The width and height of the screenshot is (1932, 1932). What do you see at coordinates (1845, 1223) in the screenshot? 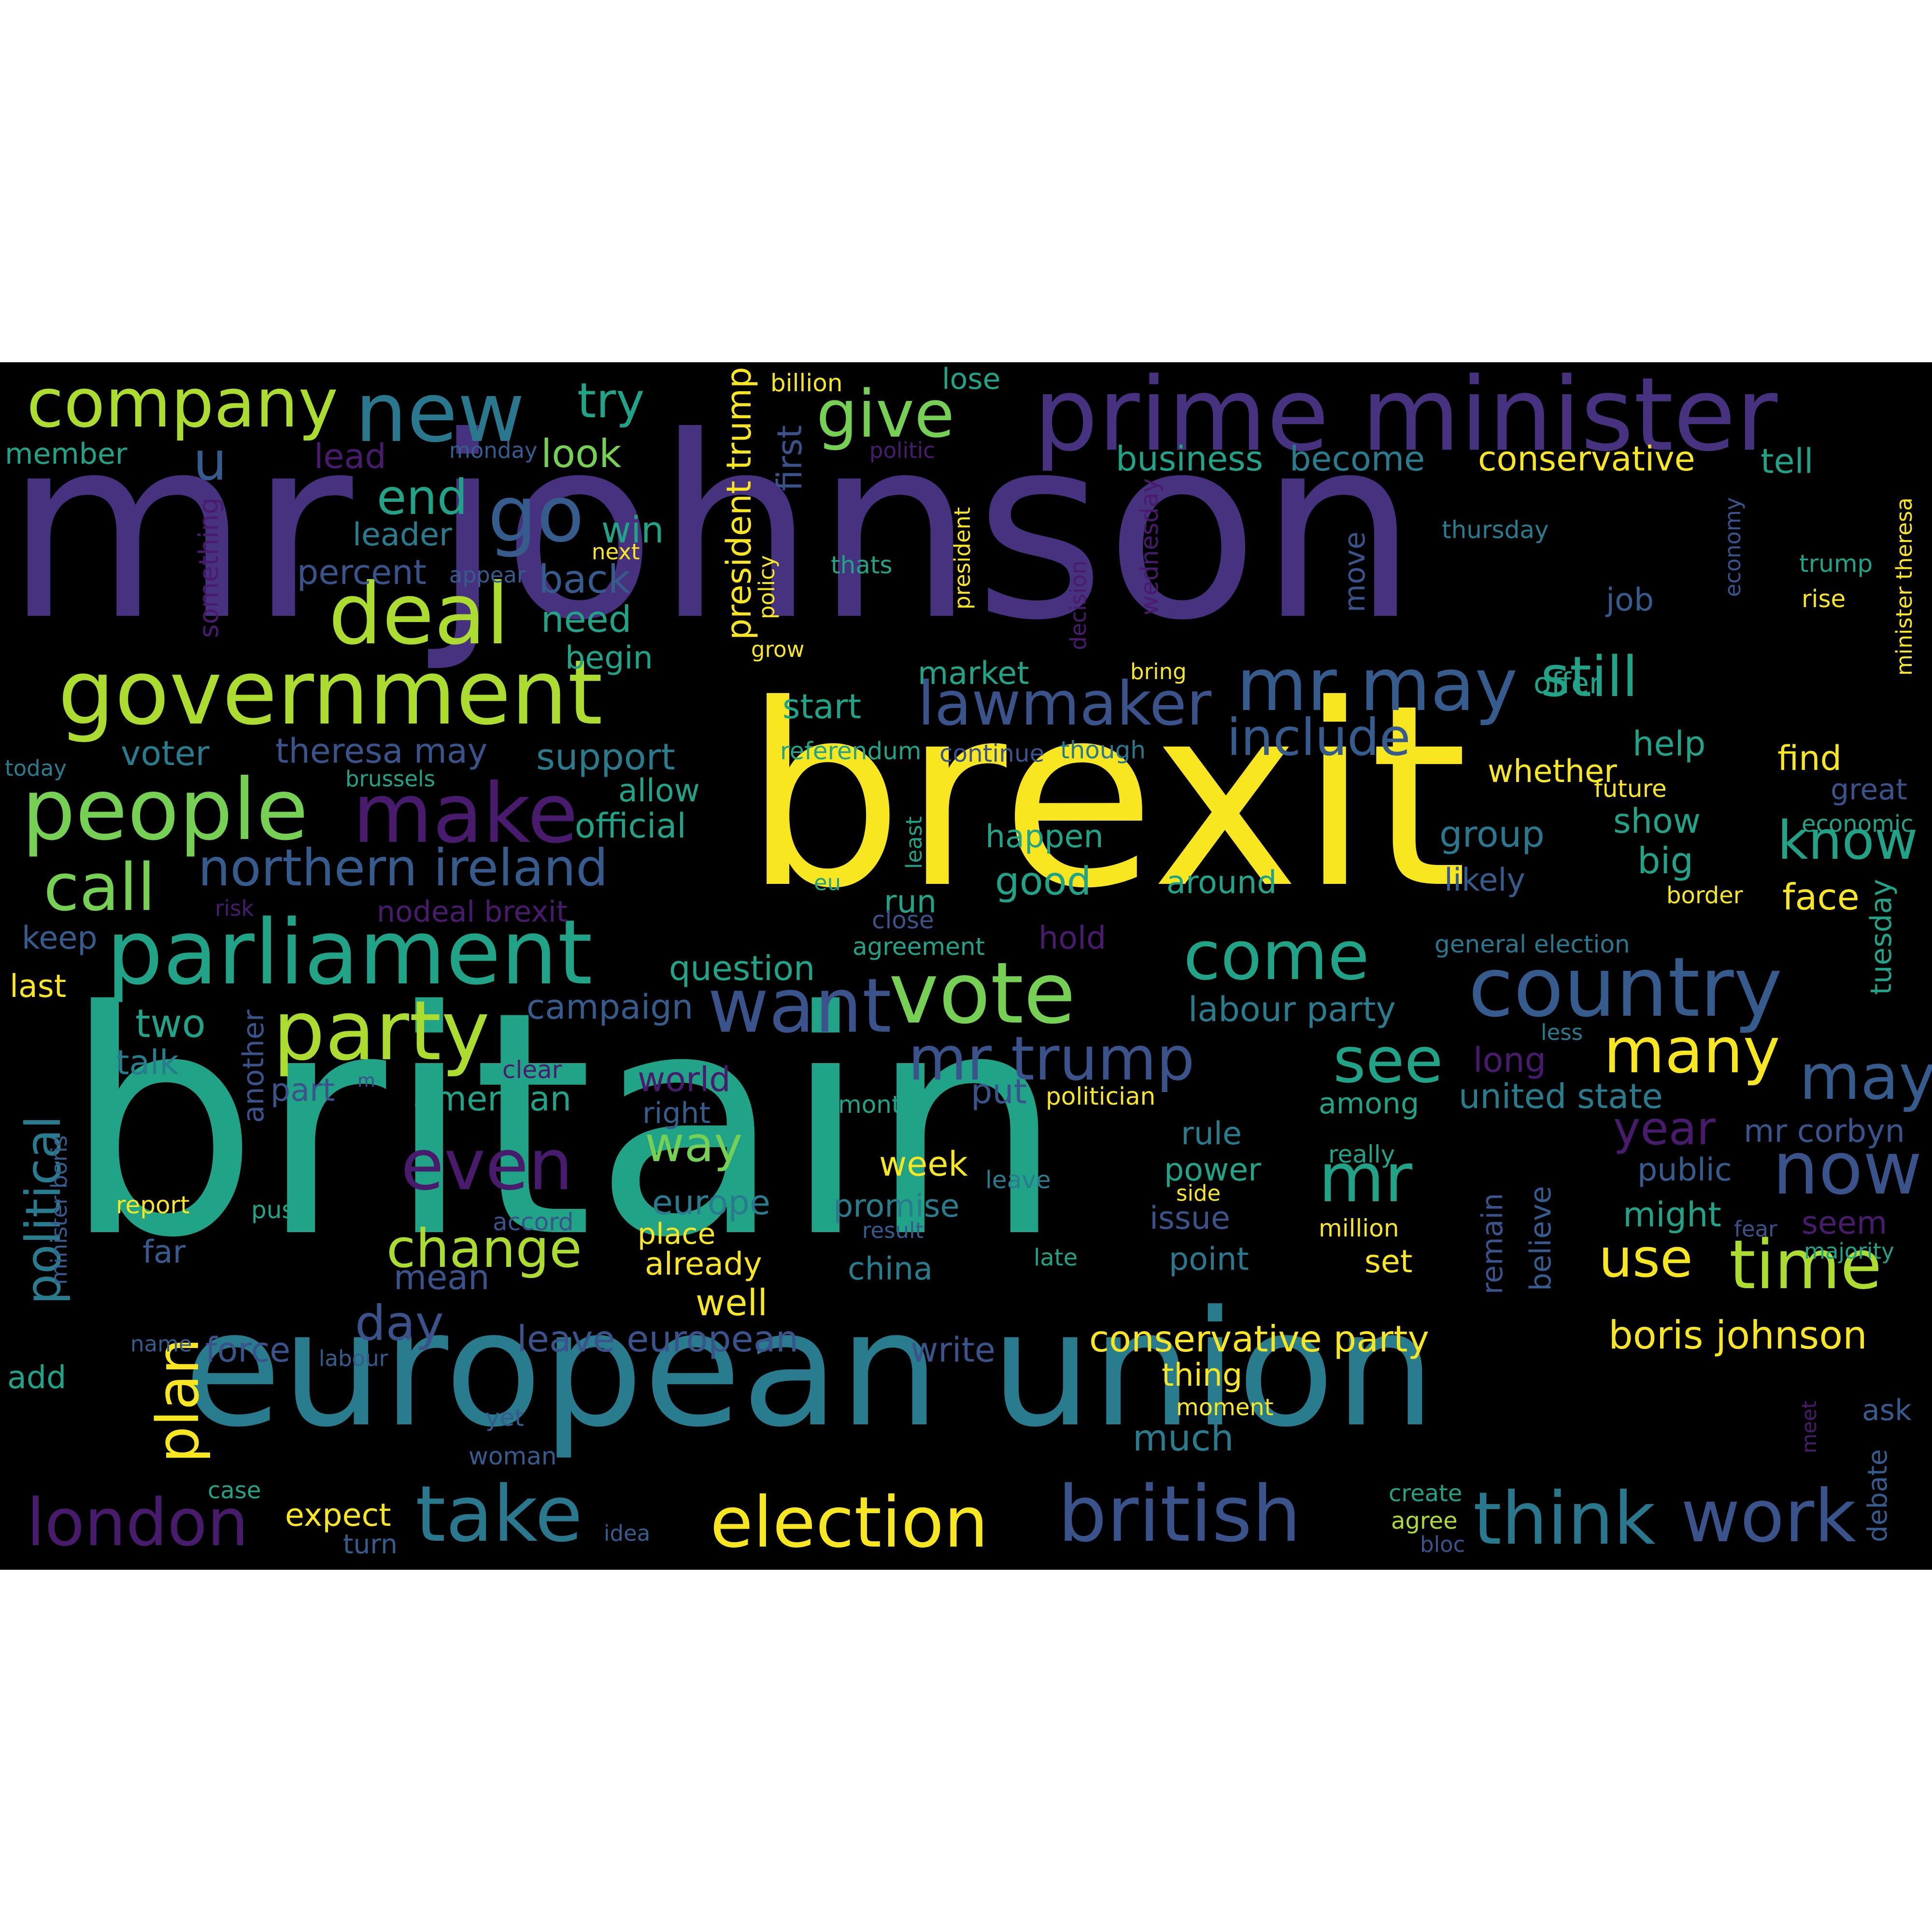
I see `word-seem: seem` at bounding box center [1845, 1223].